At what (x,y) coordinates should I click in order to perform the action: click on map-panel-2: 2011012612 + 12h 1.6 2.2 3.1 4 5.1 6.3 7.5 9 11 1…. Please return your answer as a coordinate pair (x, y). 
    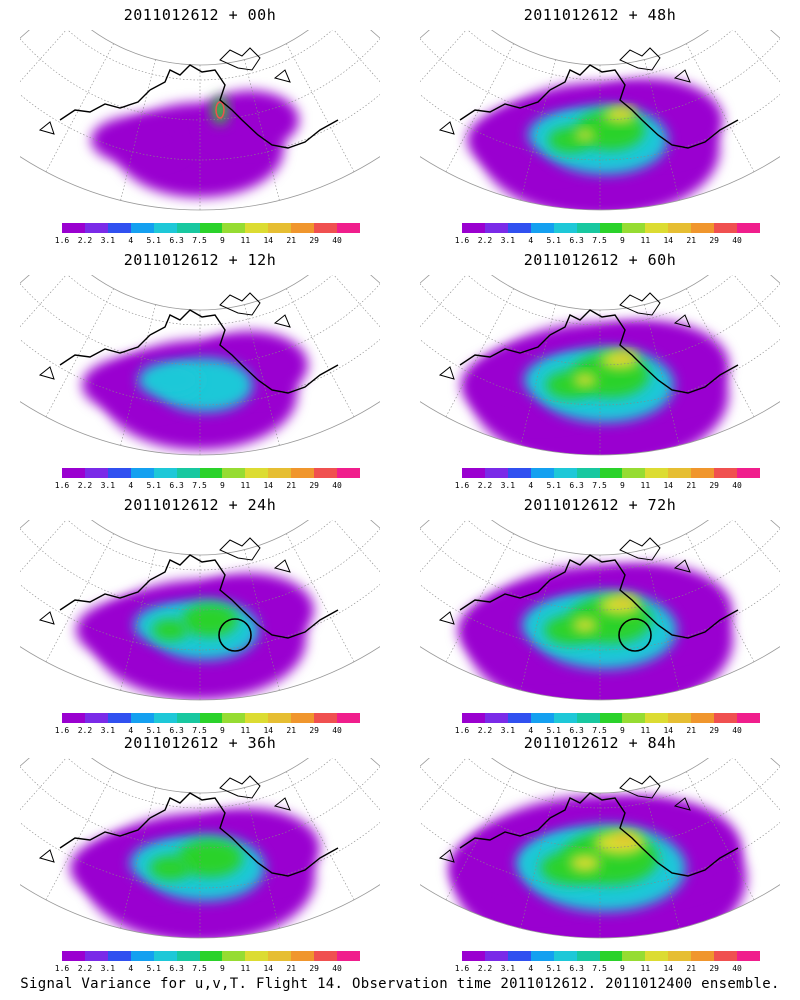
    Looking at the image, I should click on (200, 367).